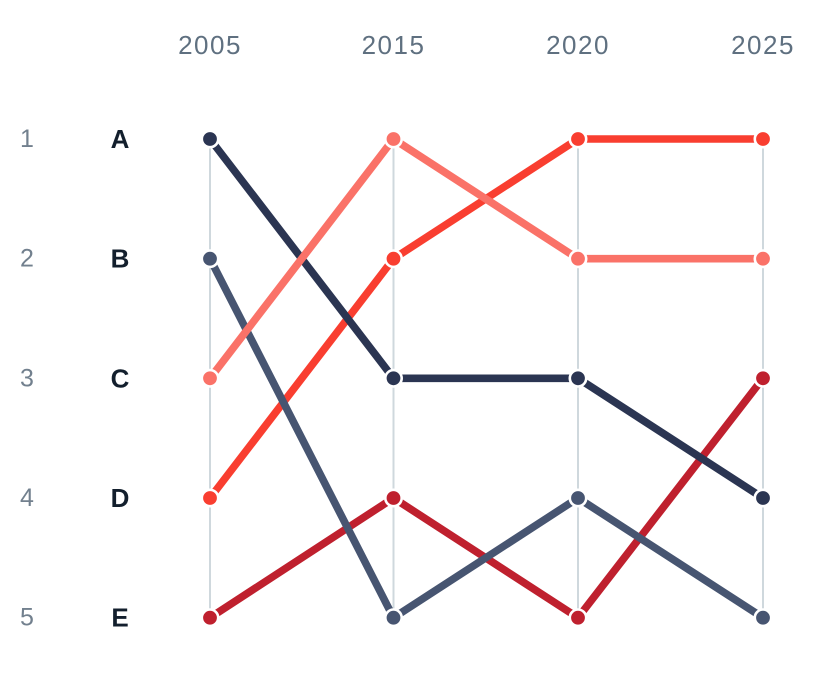 The image size is (813, 686). What do you see at coordinates (27, 139) in the screenshot?
I see `rank-label-1: 1` at bounding box center [27, 139].